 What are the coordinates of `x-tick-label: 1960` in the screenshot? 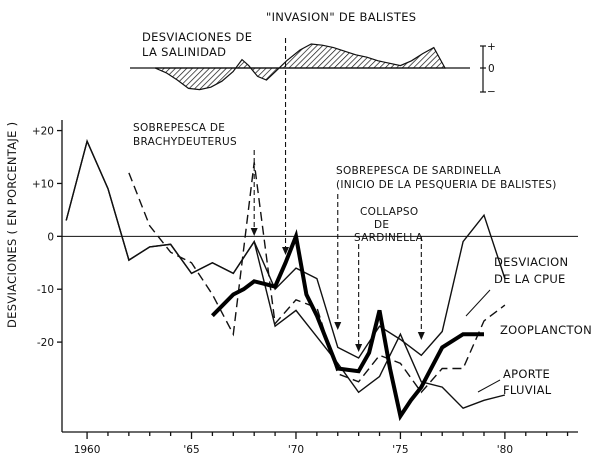 It's located at (87, 450).